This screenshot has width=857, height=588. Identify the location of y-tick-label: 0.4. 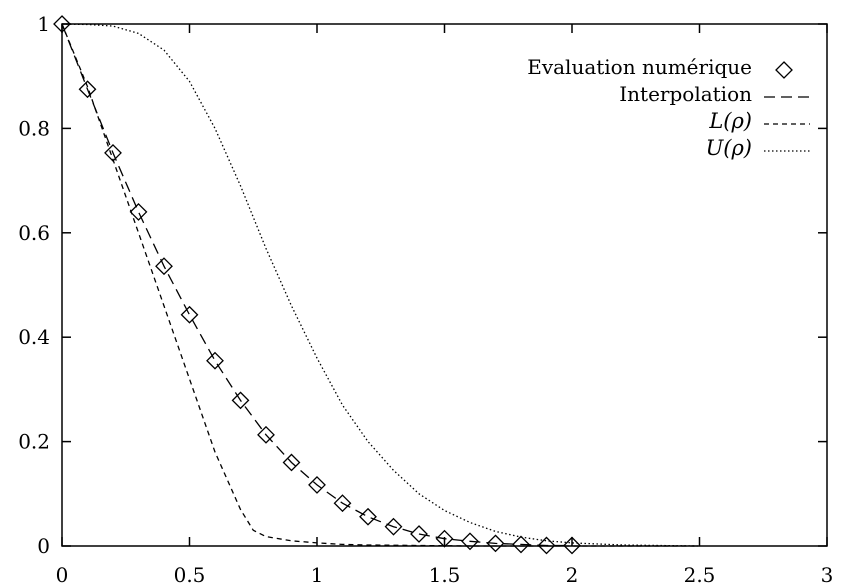
(34, 337).